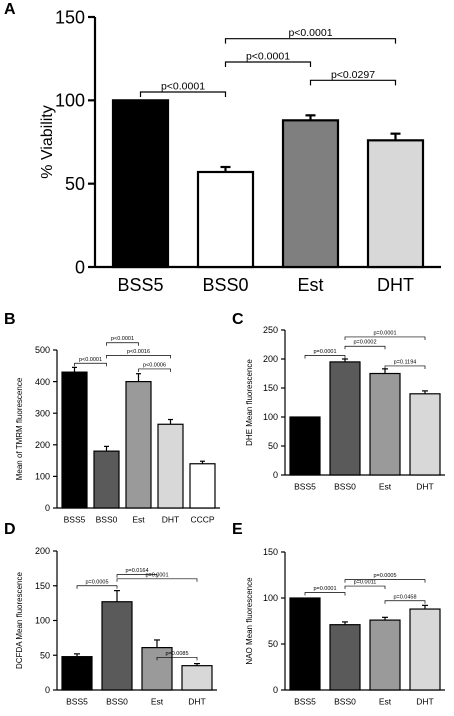 This screenshot has height=716, width=454. What do you see at coordinates (176, 654) in the screenshot?
I see `p-value-label: p=0.0085` at bounding box center [176, 654].